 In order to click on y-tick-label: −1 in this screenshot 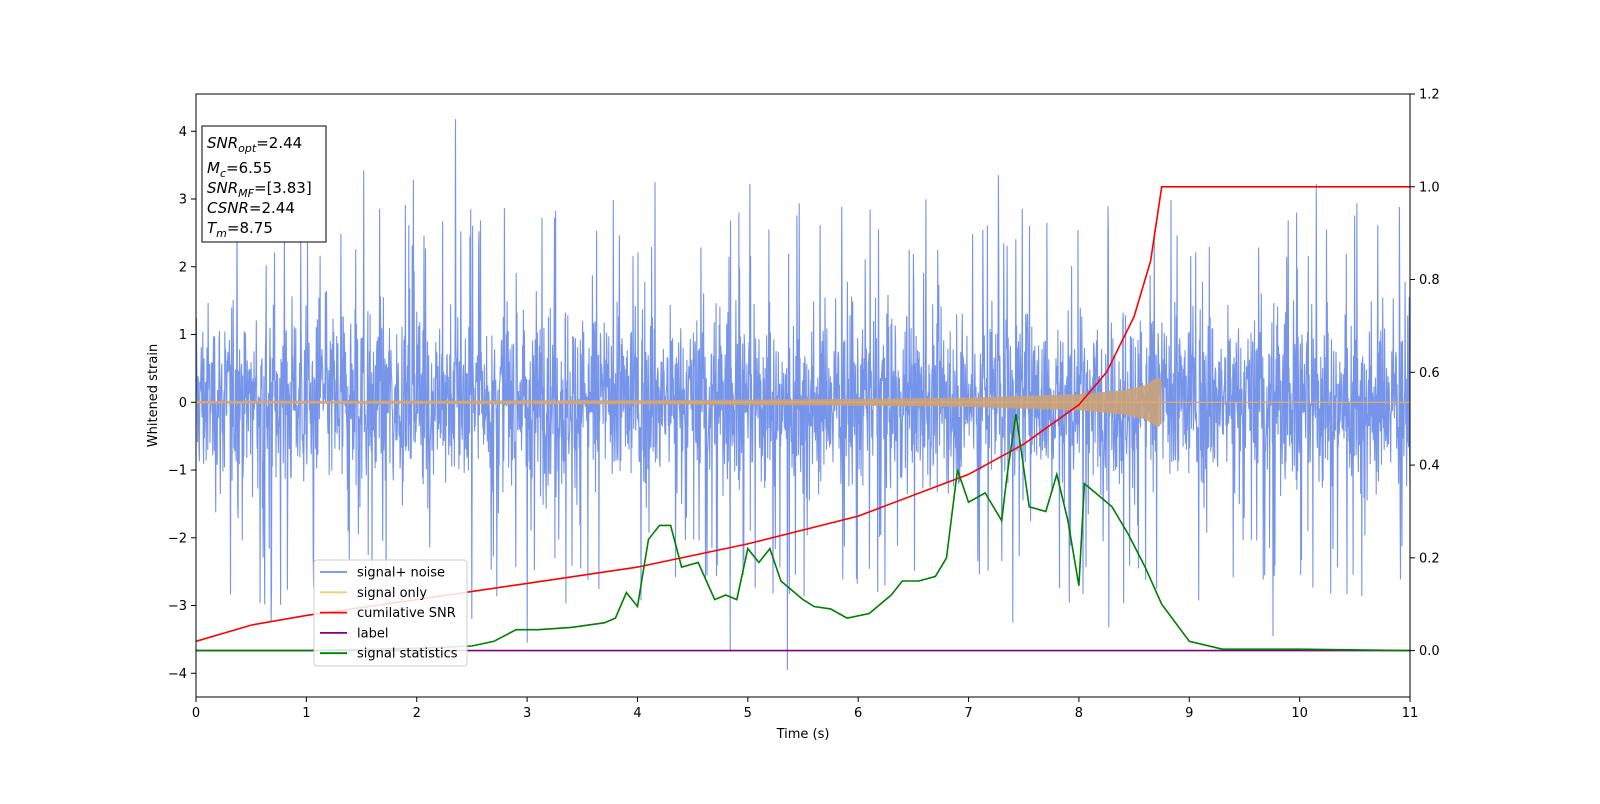, I will do `click(177, 471)`.